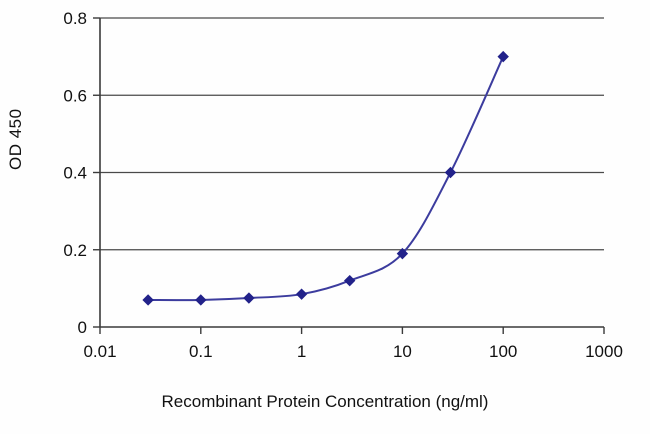 The width and height of the screenshot is (650, 434). What do you see at coordinates (82, 327) in the screenshot?
I see `y-tick-label: 0` at bounding box center [82, 327].